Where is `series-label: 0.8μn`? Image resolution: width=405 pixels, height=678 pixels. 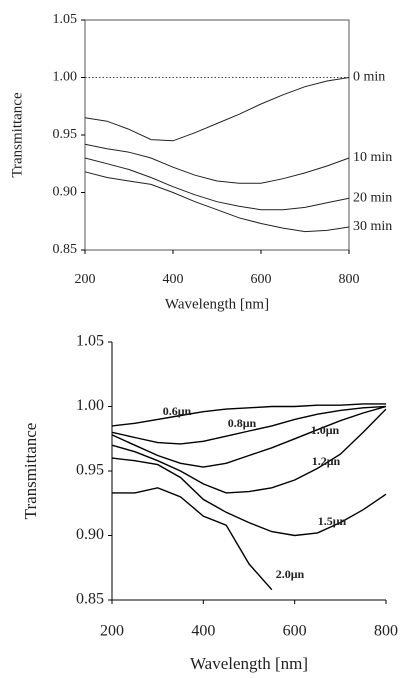 series-label: 0.8μn is located at coordinates (242, 423).